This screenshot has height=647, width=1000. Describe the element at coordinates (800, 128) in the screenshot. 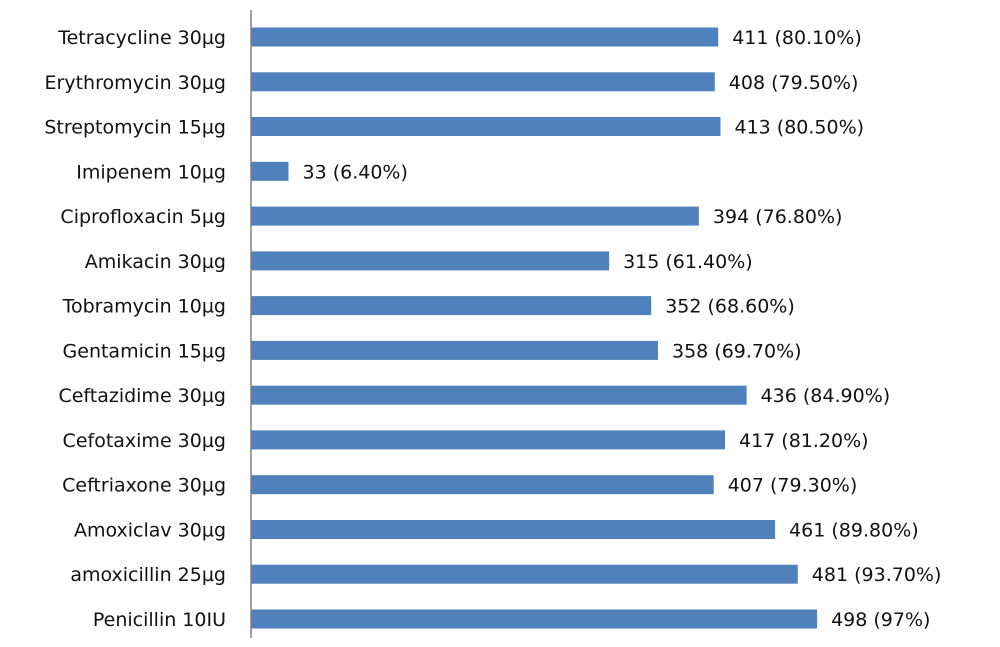

I see `data-label: 413 (80.50%)` at that location.